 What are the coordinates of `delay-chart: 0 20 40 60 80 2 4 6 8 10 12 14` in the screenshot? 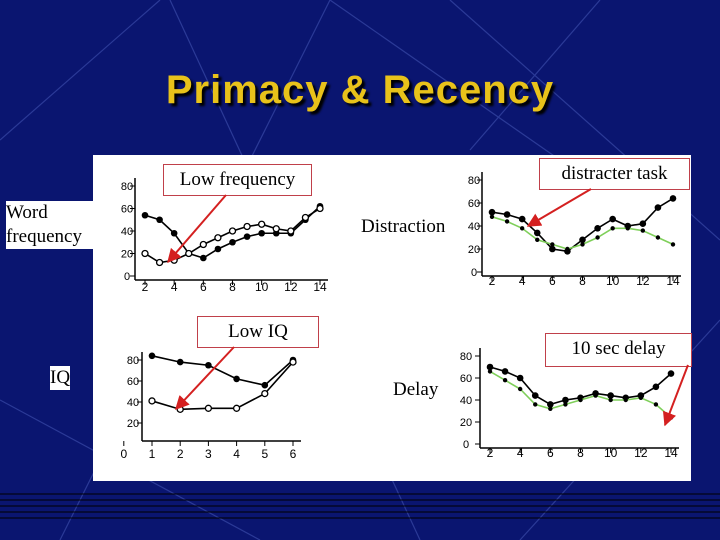 It's located at (569, 404).